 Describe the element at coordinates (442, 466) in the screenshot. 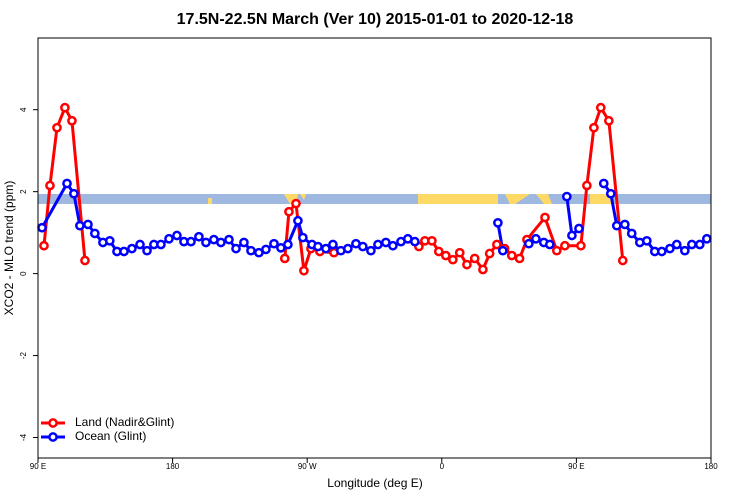

I see `x-tick-label: 0` at that location.